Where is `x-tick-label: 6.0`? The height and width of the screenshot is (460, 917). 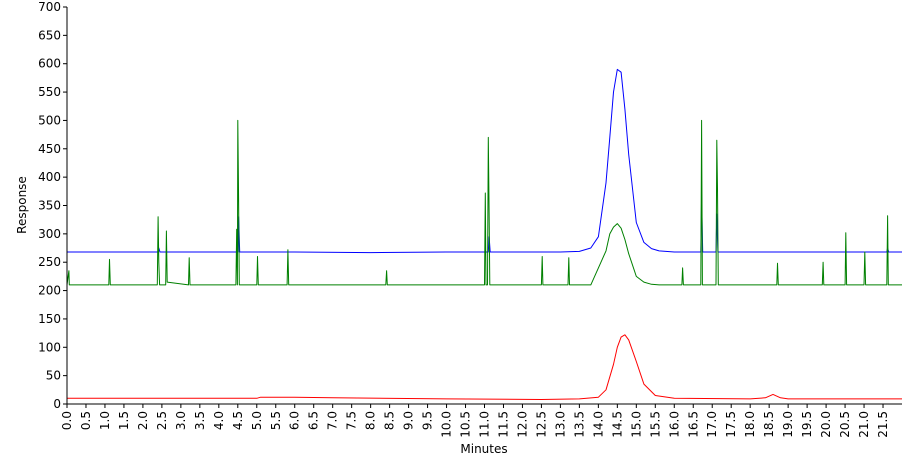 x-tick-label: 6.0 is located at coordinates (295, 420).